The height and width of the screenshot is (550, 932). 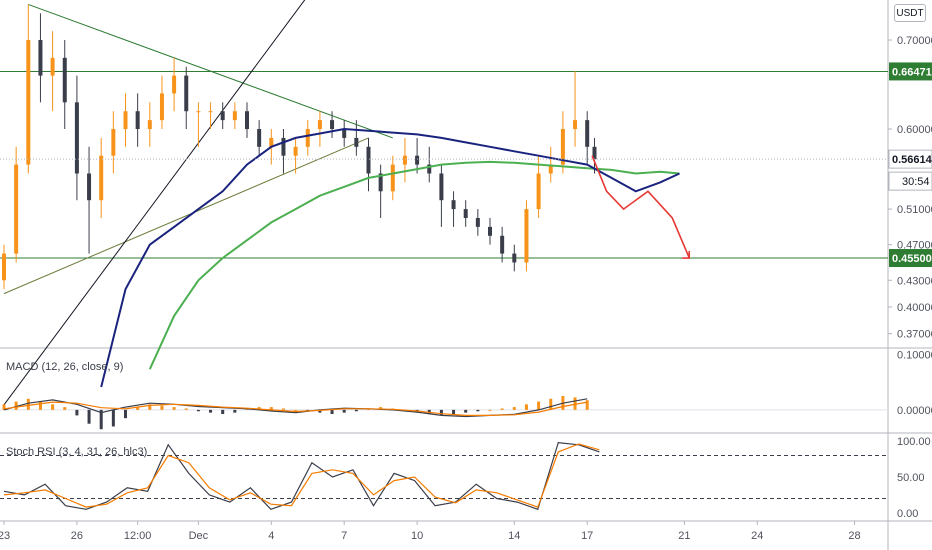 I want to click on time-tick-label: 23, so click(x=5, y=536).